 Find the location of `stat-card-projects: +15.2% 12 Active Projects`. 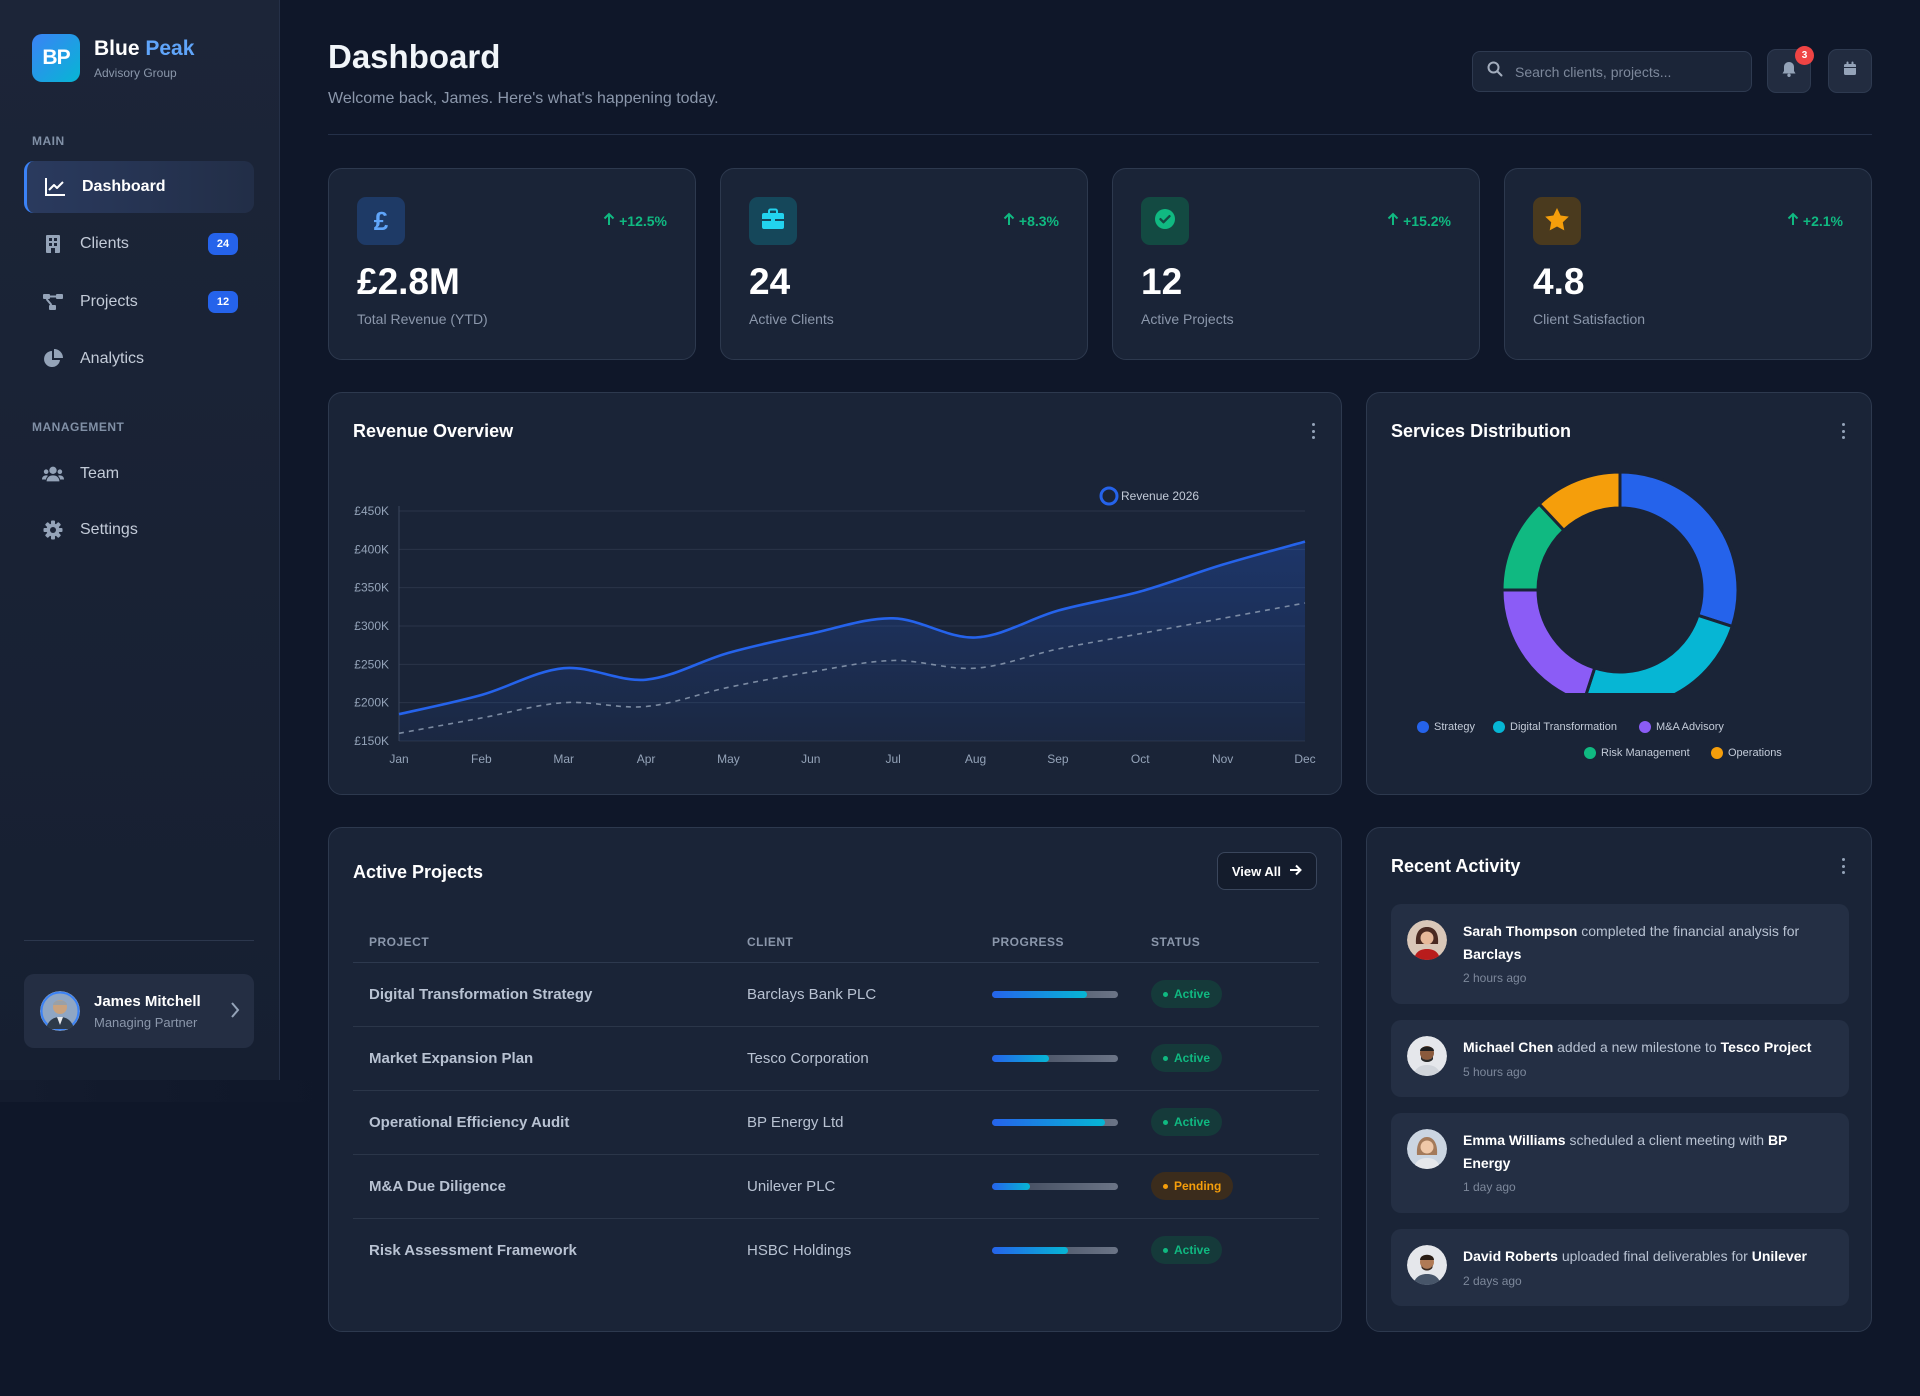

stat-card-projects: +15.2% 12 Active Projects is located at coordinates (1296, 264).